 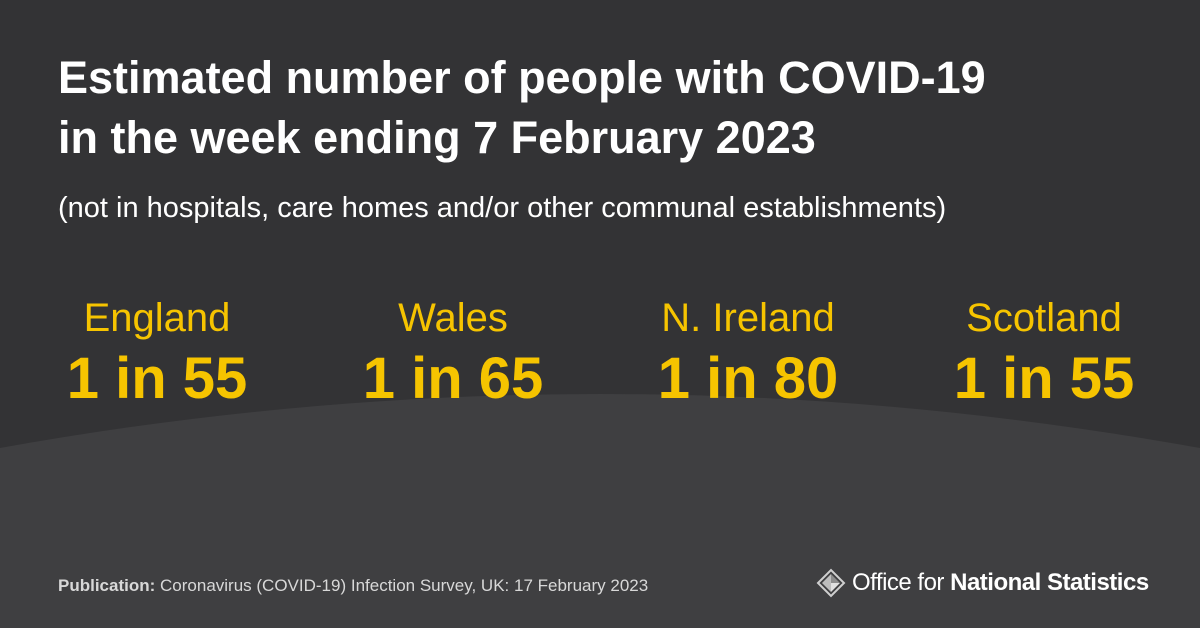 I want to click on region: Scotland 1 in 55, so click(x=1044, y=353).